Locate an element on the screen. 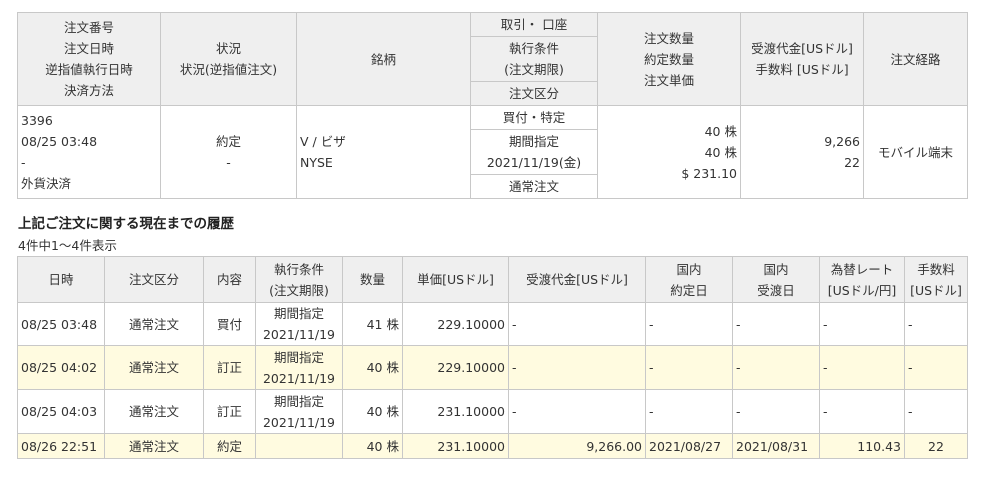 The image size is (986, 478). history-header-fee: 手数料 [USドル] is located at coordinates (936, 279).